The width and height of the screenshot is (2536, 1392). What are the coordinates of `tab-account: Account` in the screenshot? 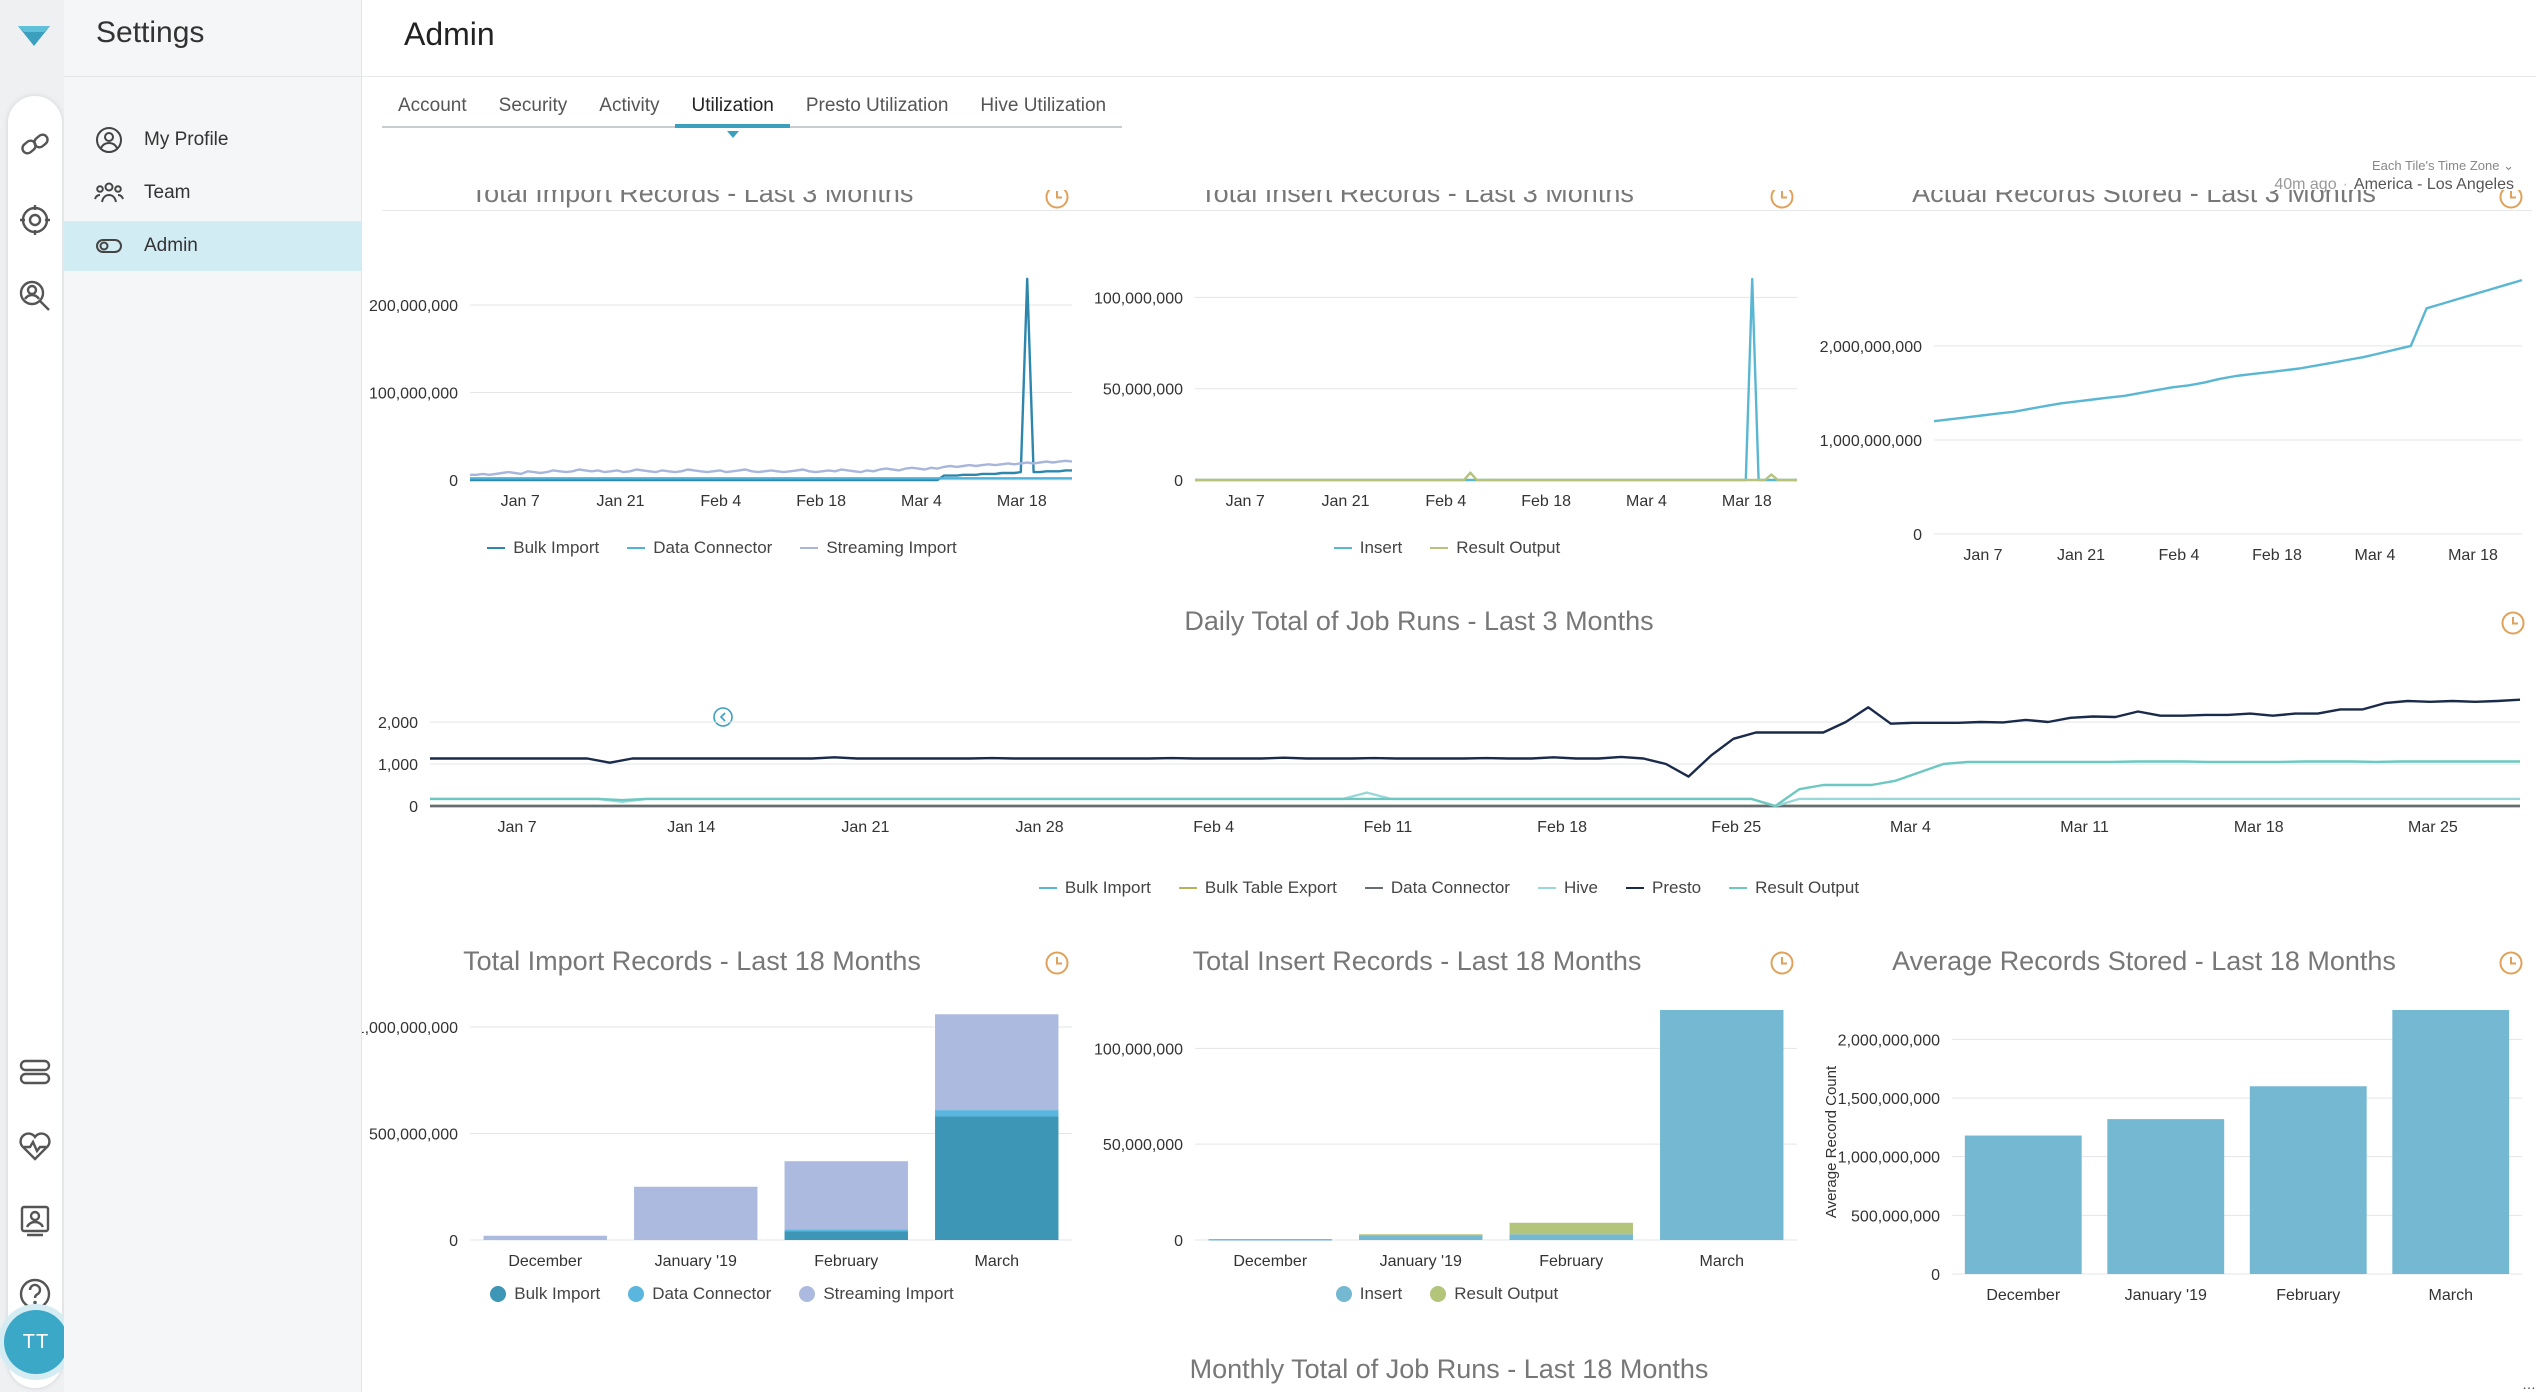 It's located at (432, 105).